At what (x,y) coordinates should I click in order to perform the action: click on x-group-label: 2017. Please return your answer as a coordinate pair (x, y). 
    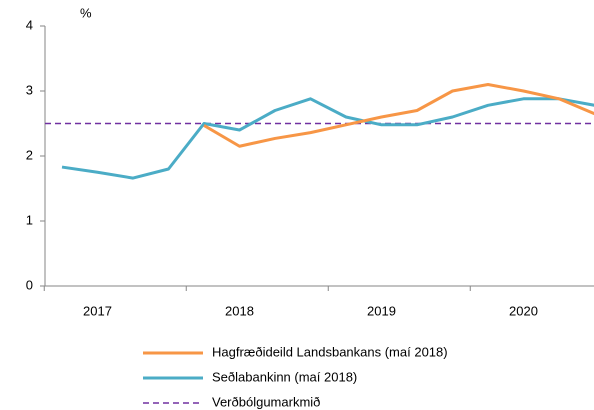
    Looking at the image, I should click on (97, 310).